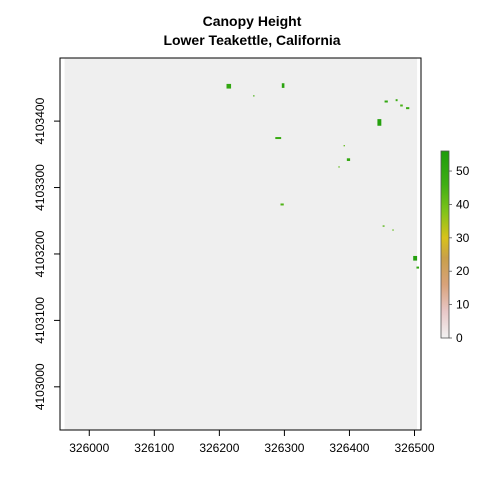 Image resolution: width=504 pixels, height=504 pixels. I want to click on legend-color-bar, so click(445, 244).